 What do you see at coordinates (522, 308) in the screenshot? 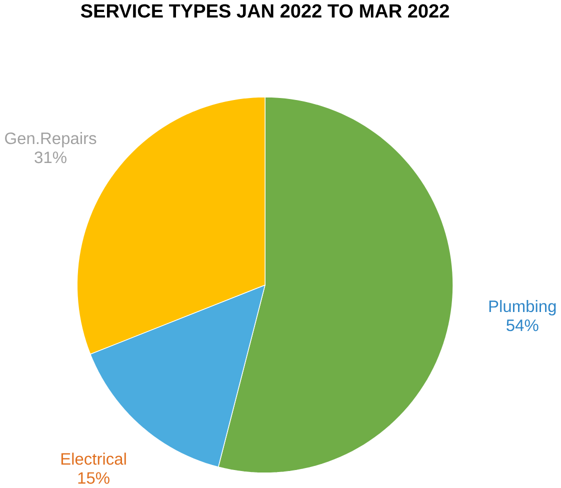
I see `slice-label: Plumbing` at bounding box center [522, 308].